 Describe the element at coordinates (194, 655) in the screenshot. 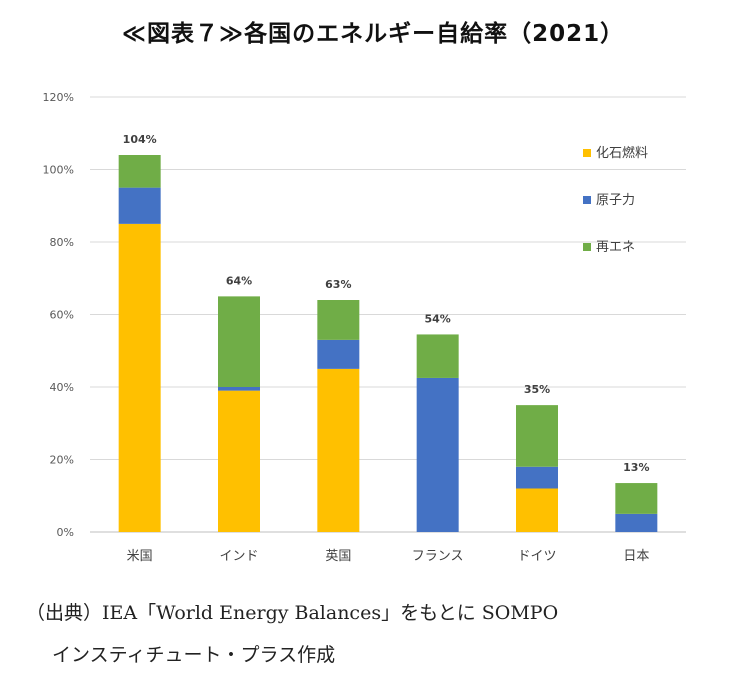

I see `source-note-line2: インスティチュート・プラス作成` at that location.